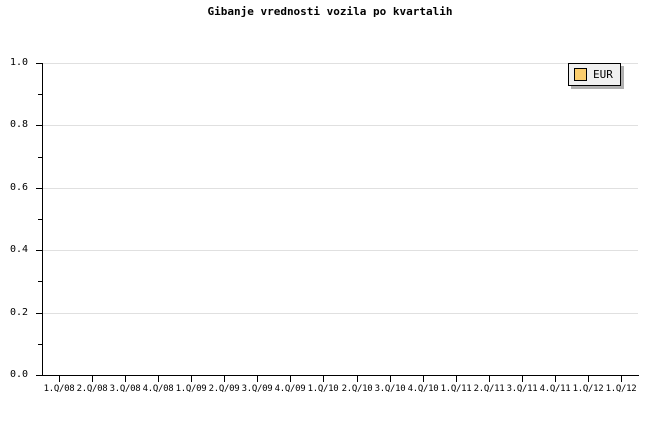 Image resolution: width=660 pixels, height=440 pixels. What do you see at coordinates (603, 74) in the screenshot?
I see `legend-label-eur: EUR` at bounding box center [603, 74].